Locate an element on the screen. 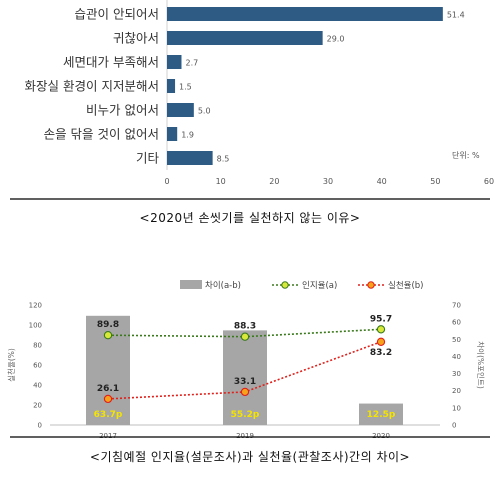 This screenshot has width=500, height=490. y-right-tick-label: 0 is located at coordinates (454, 426).